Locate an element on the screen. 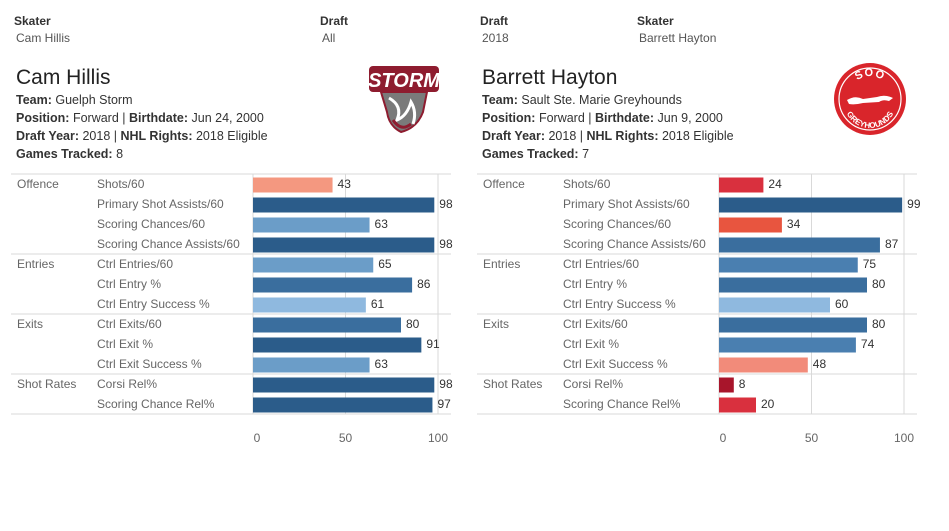  logo-text-top: SOO is located at coordinates (869, 75).